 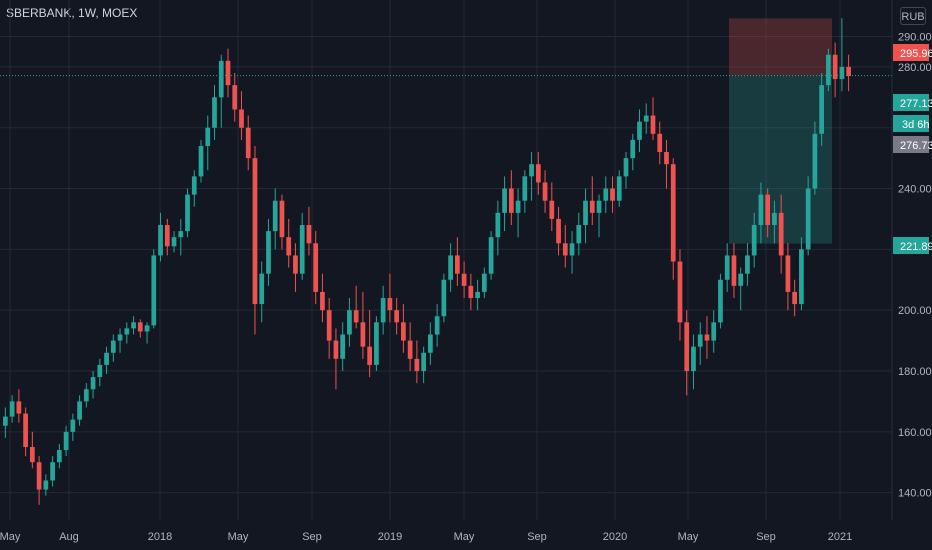 What do you see at coordinates (840, 537) in the screenshot?
I see `x-tick-label: 2021` at bounding box center [840, 537].